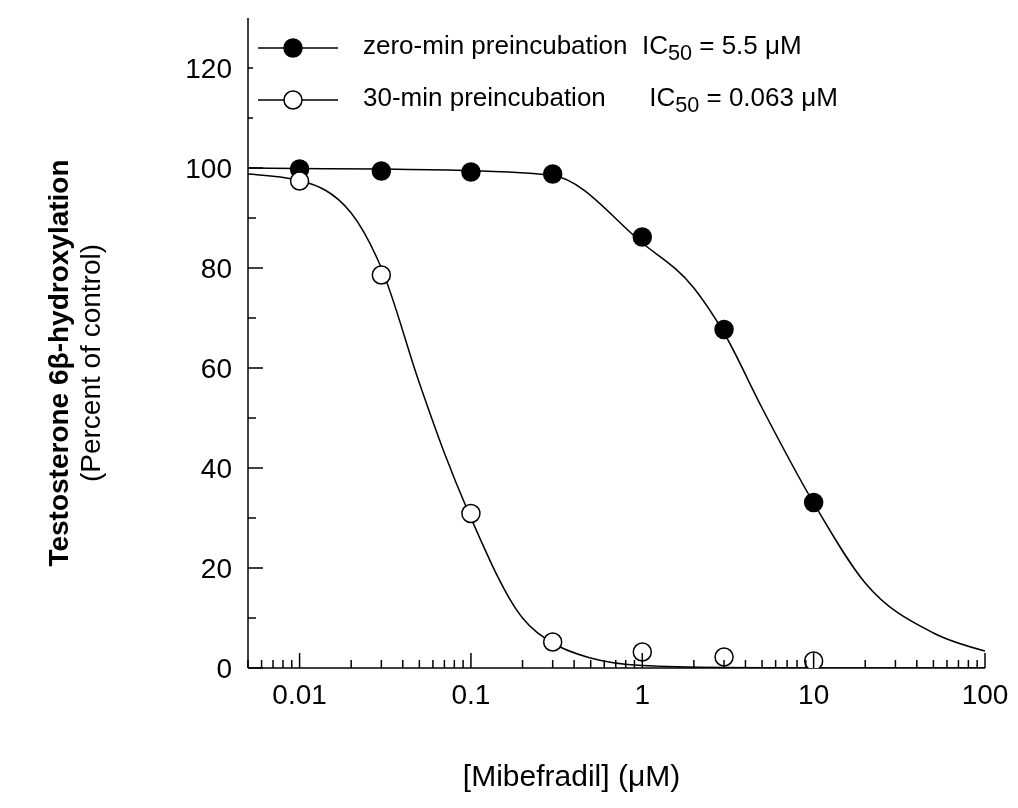  Describe the element at coordinates (208, 68) in the screenshot. I see `y-tick-label: 120` at that location.